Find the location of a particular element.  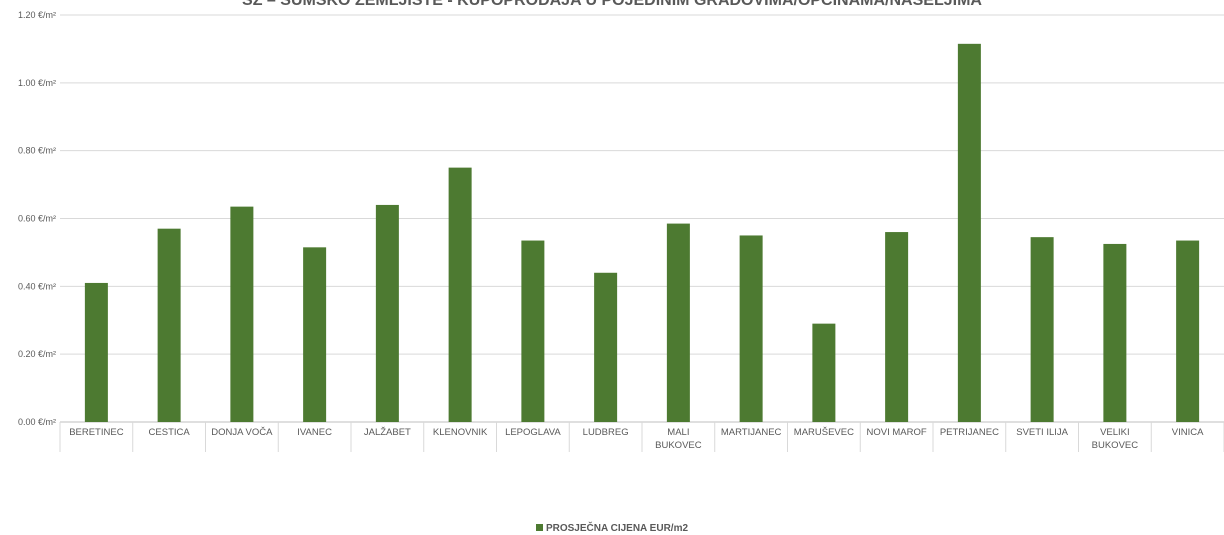

x-tick-label: DONJA VOČA is located at coordinates (242, 432).